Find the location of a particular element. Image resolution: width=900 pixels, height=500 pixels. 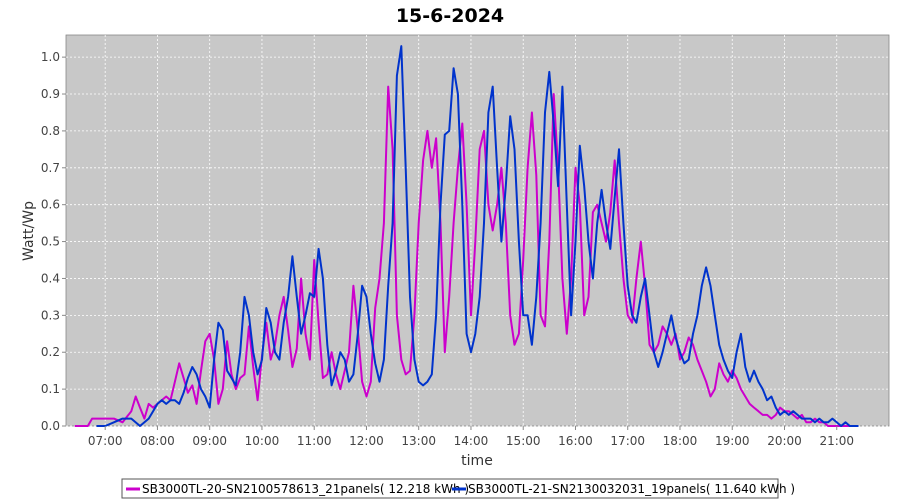

legend-box is located at coordinates (450, 488).